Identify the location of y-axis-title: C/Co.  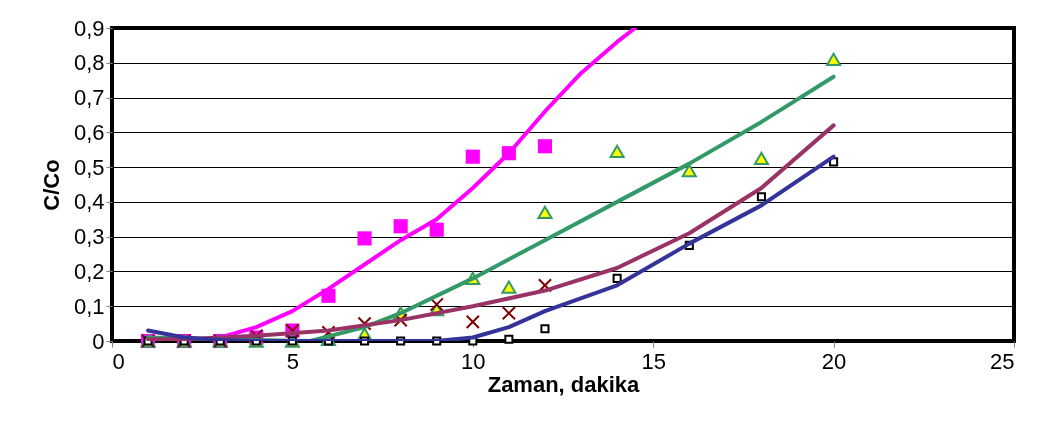
(51, 185).